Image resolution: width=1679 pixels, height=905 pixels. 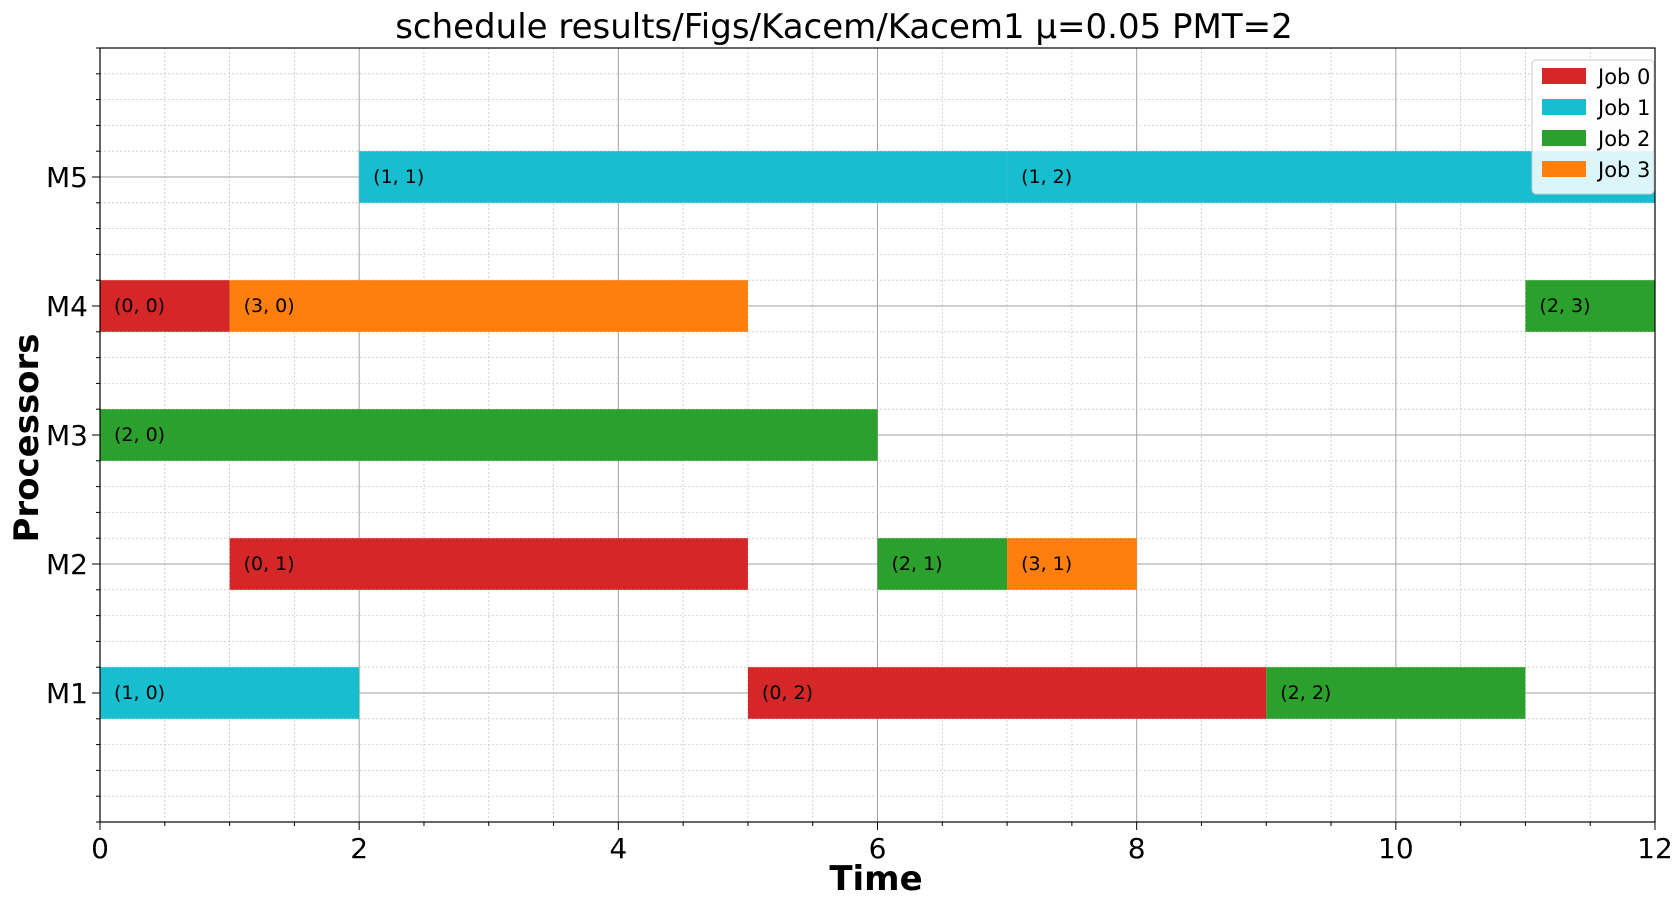 I want to click on legend-label: Job 3, so click(x=1623, y=170).